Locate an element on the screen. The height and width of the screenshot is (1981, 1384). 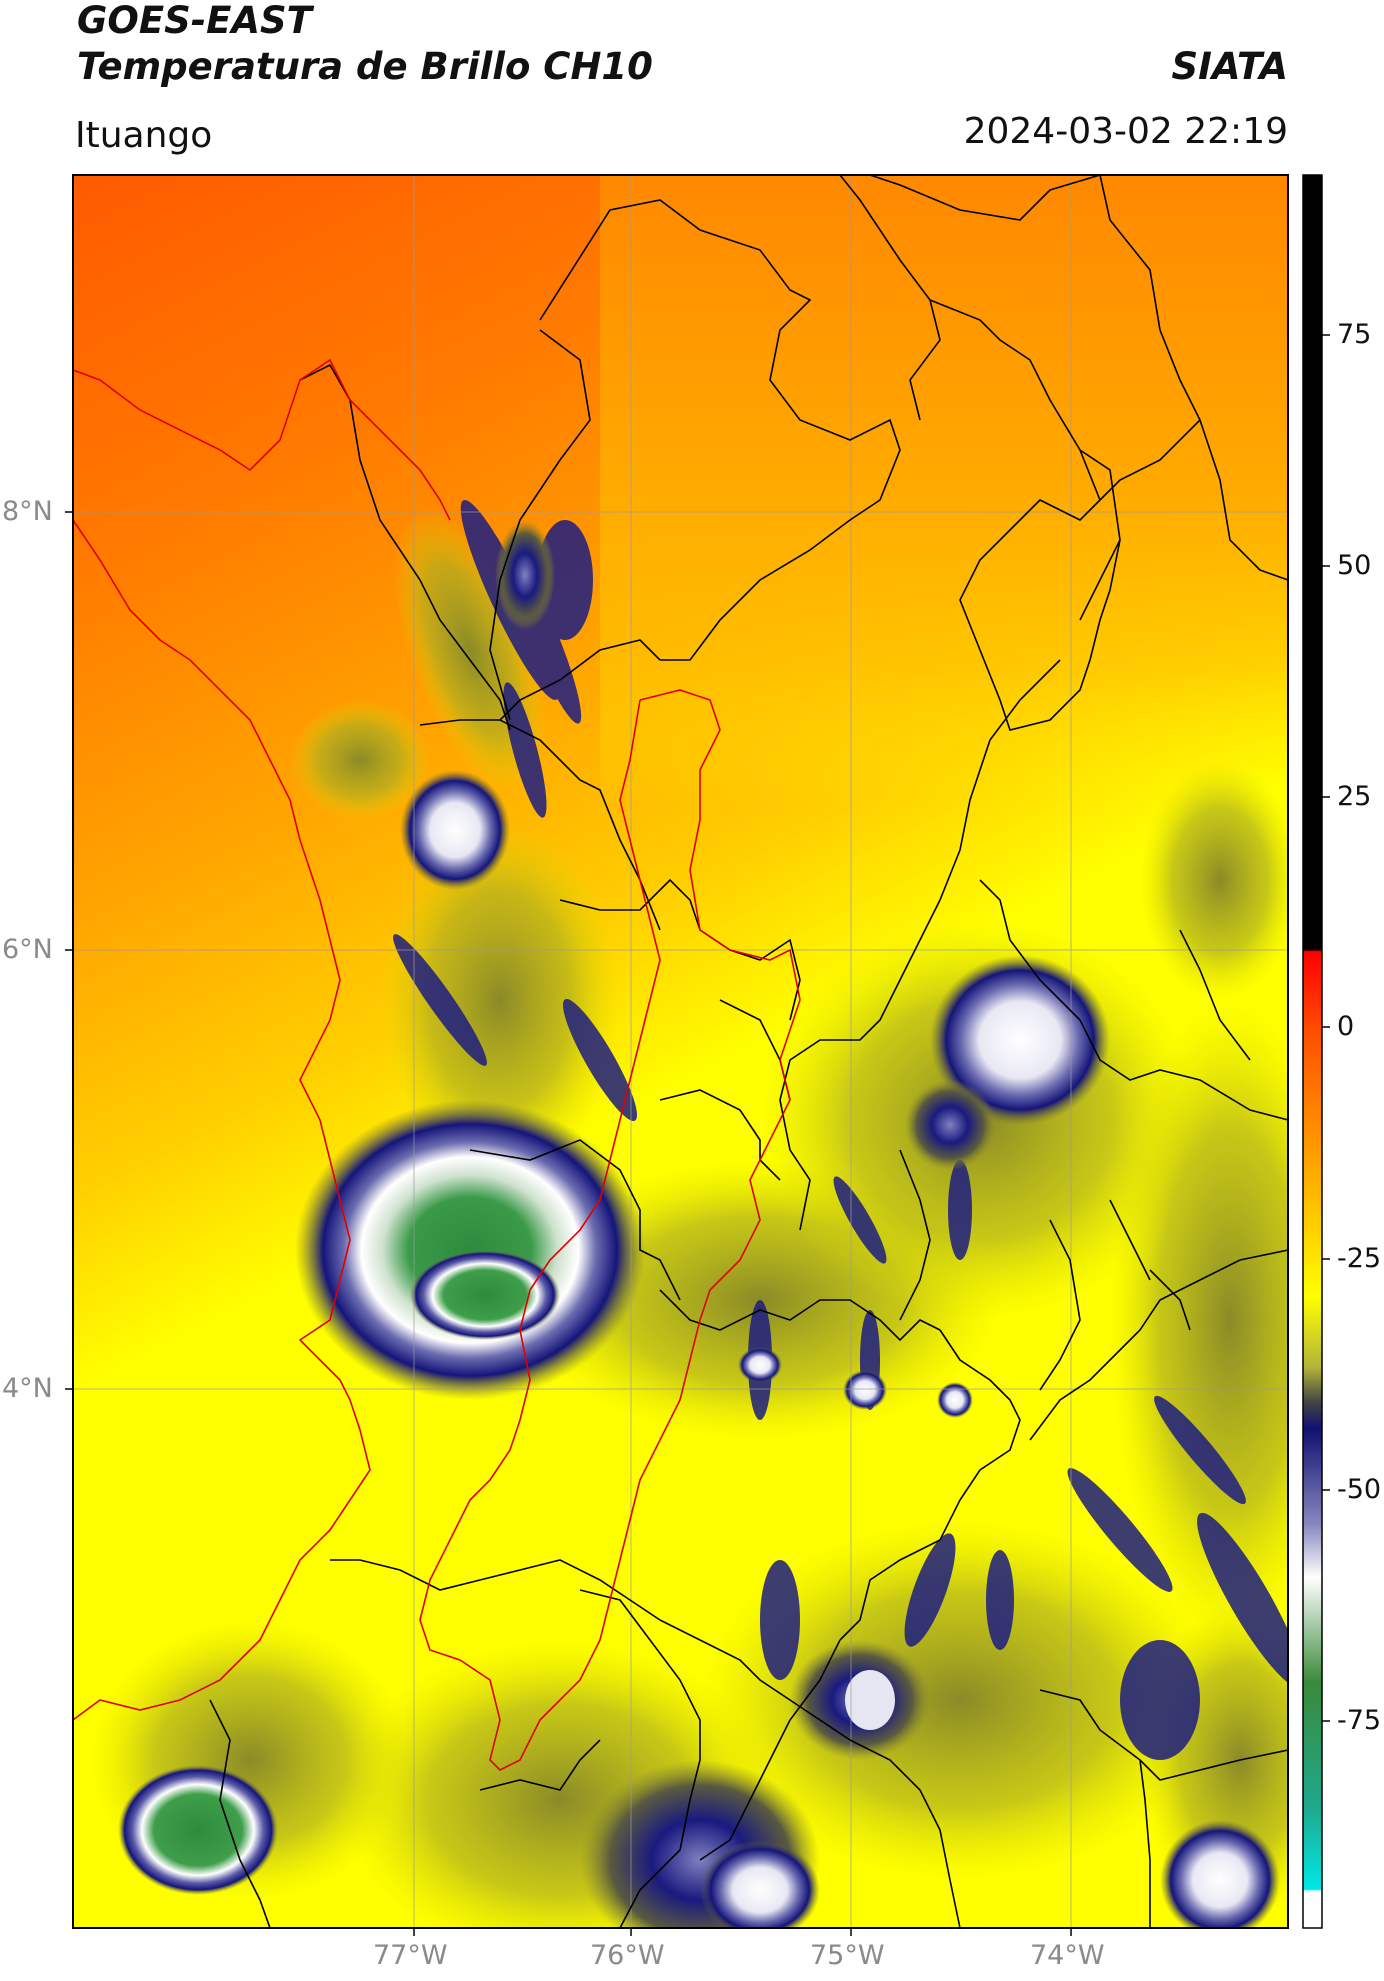
lat-tick-label: 4°N is located at coordinates (27, 1388).